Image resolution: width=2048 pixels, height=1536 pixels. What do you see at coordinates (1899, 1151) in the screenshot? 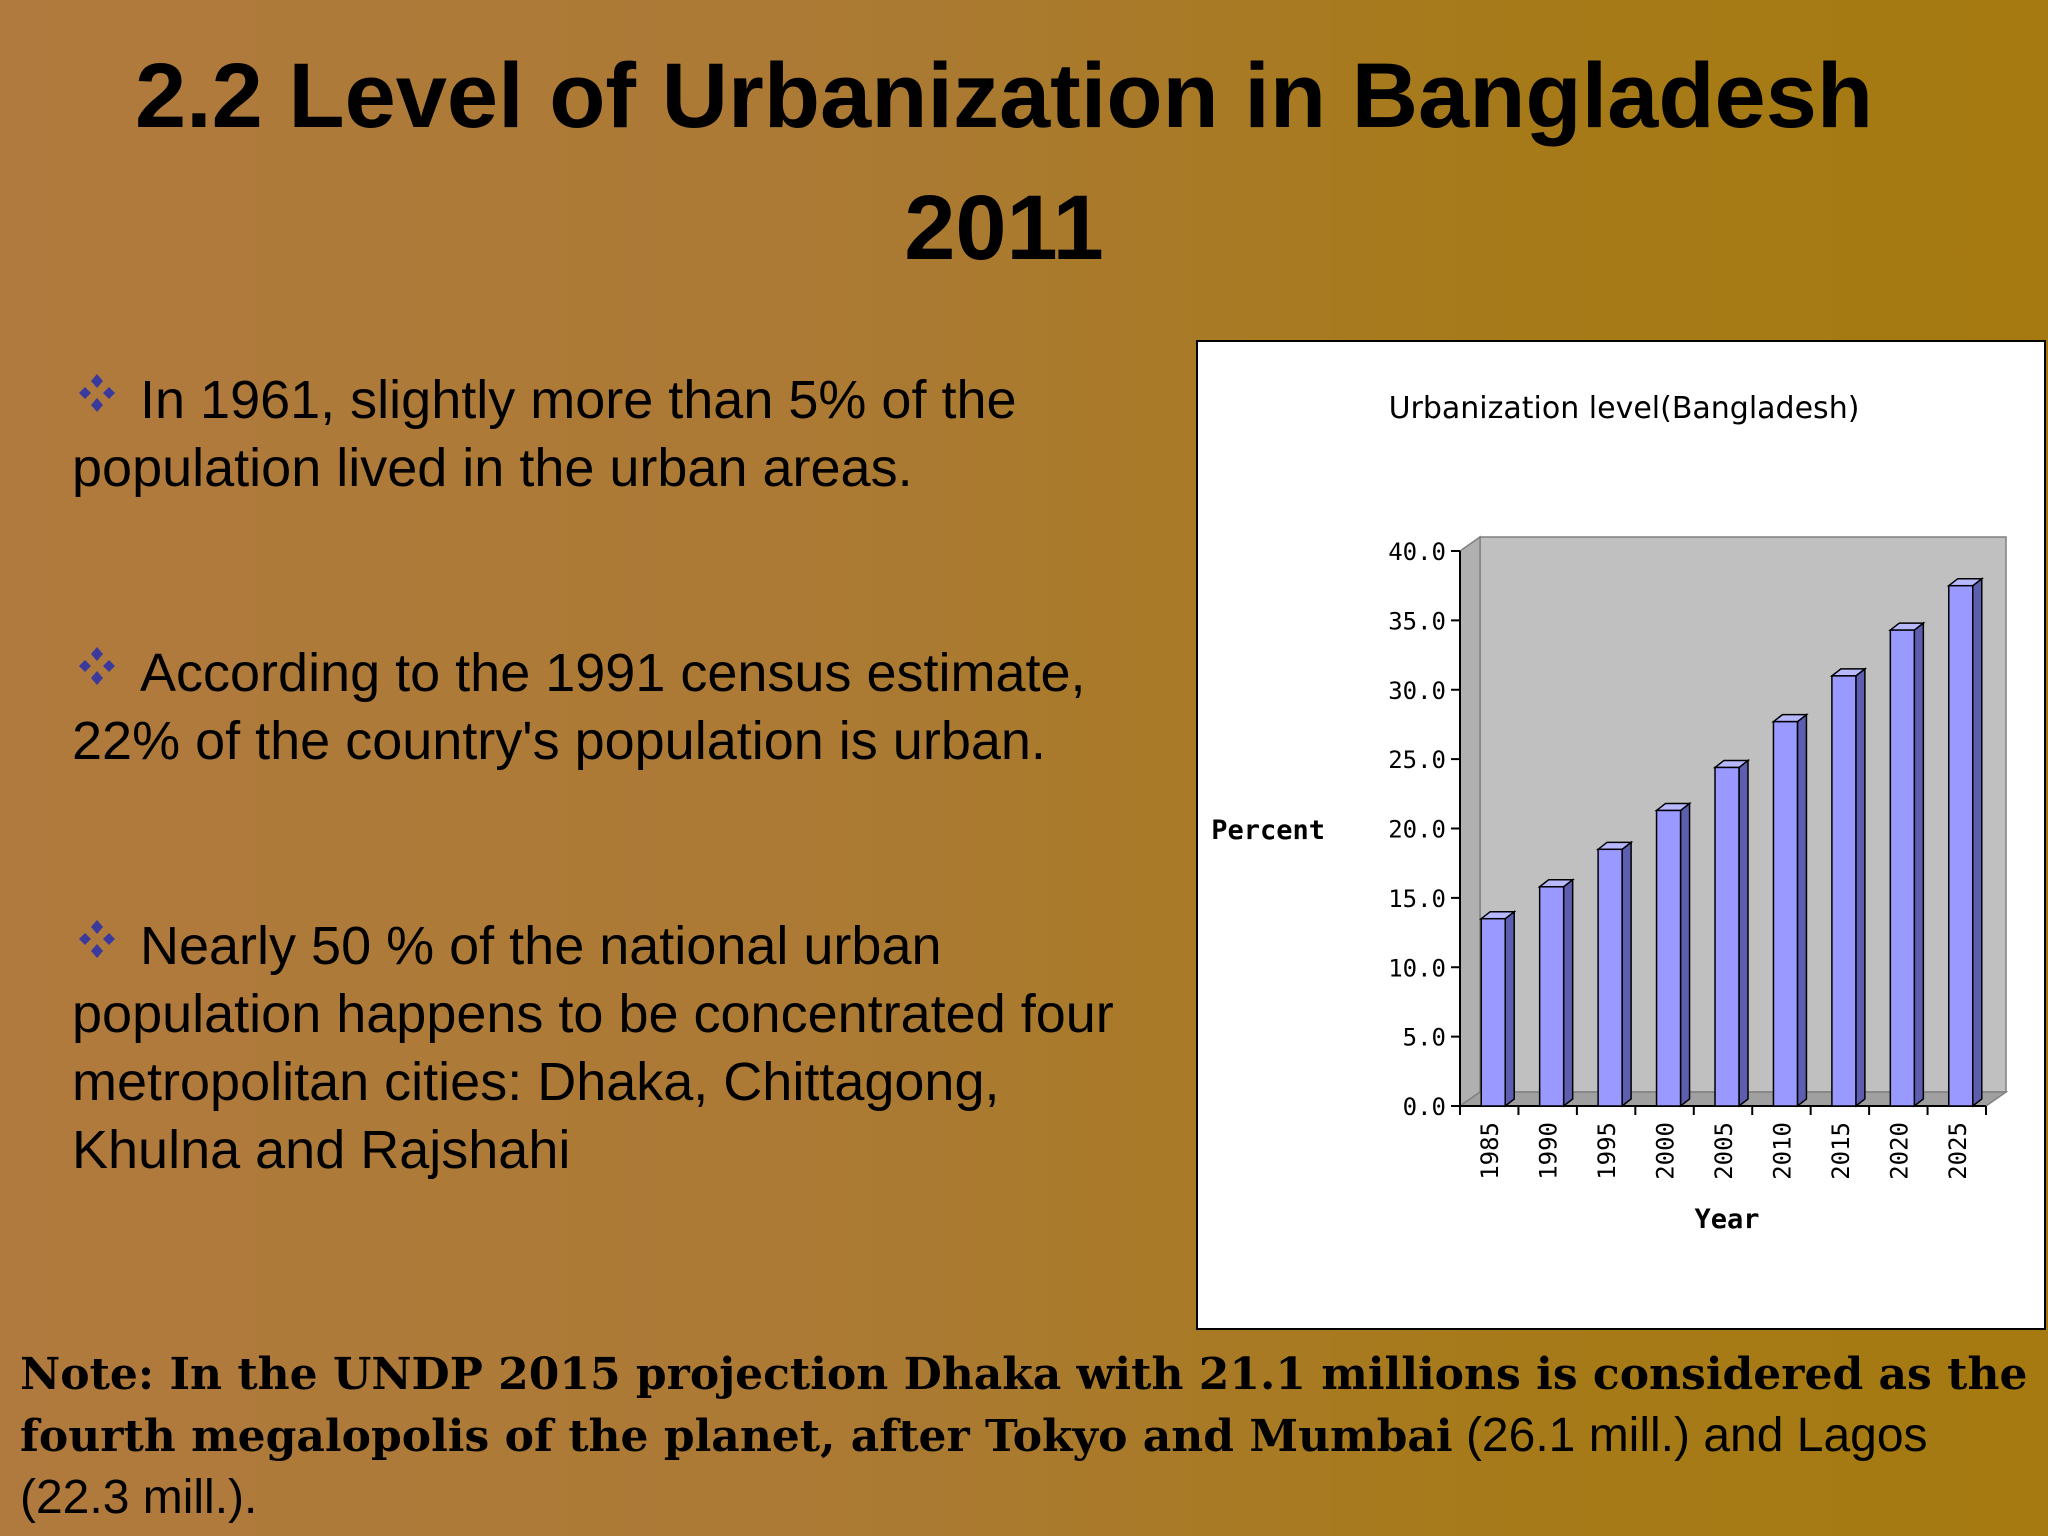
I see `x-tick-label: 2020` at bounding box center [1899, 1151].